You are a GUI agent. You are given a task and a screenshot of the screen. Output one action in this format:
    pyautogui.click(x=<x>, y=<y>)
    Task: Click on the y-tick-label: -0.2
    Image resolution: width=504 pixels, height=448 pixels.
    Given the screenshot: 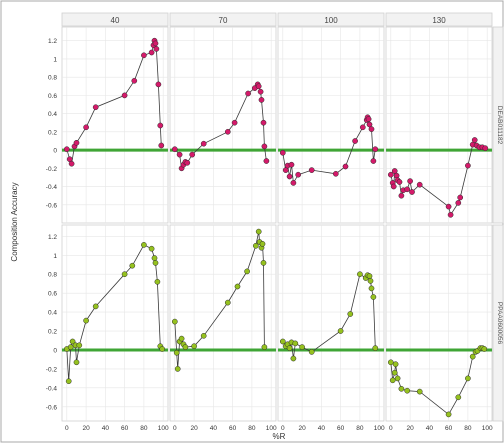 What is the action you would take?
    pyautogui.click(x=52, y=369)
    